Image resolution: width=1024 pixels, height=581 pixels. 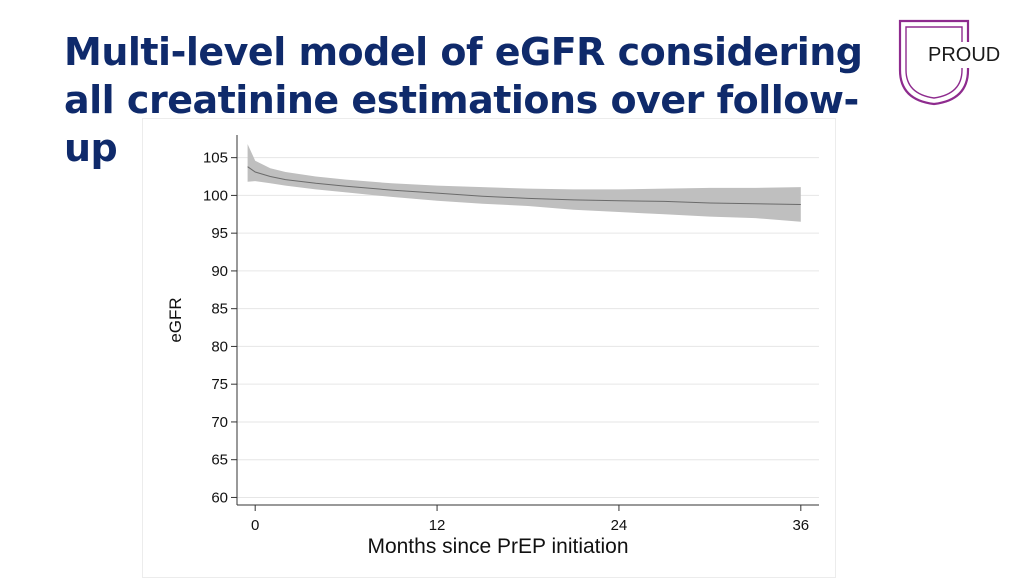 I want to click on mean-line, so click(x=524, y=185).